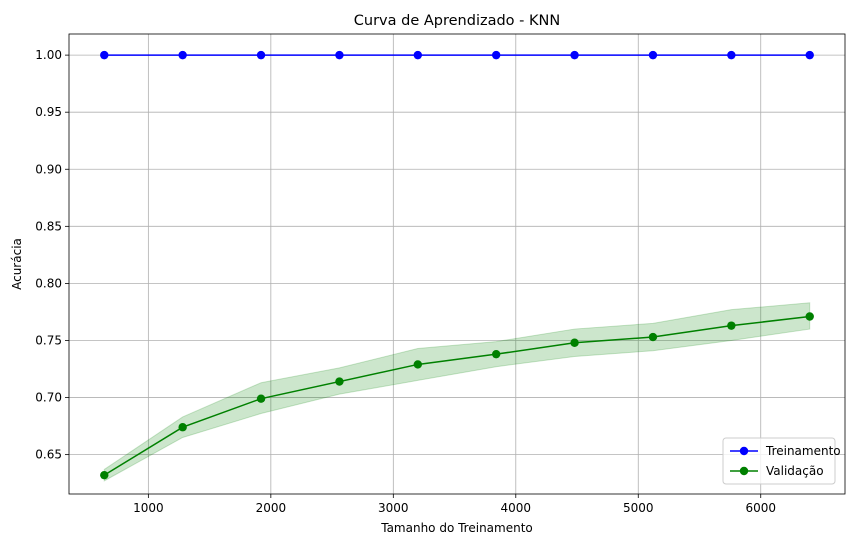 The width and height of the screenshot is (855, 547). Describe the element at coordinates (148, 508) in the screenshot. I see `x-tick-label: 1000` at that location.